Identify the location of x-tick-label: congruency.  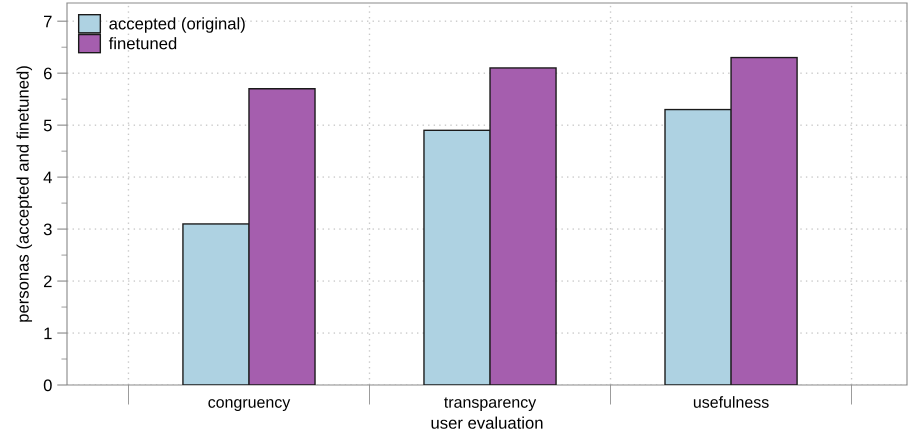
(249, 405).